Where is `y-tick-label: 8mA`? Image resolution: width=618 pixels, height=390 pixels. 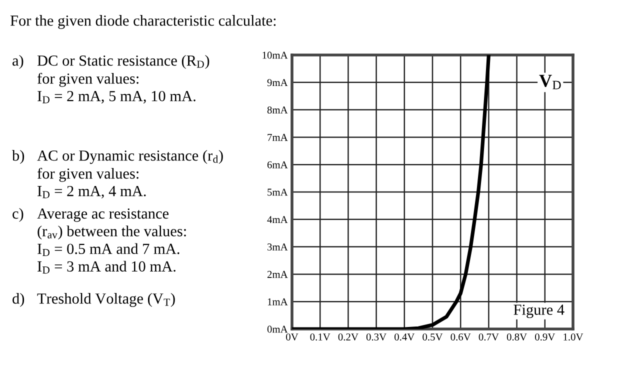 y-tick-label: 8mA is located at coordinates (277, 110).